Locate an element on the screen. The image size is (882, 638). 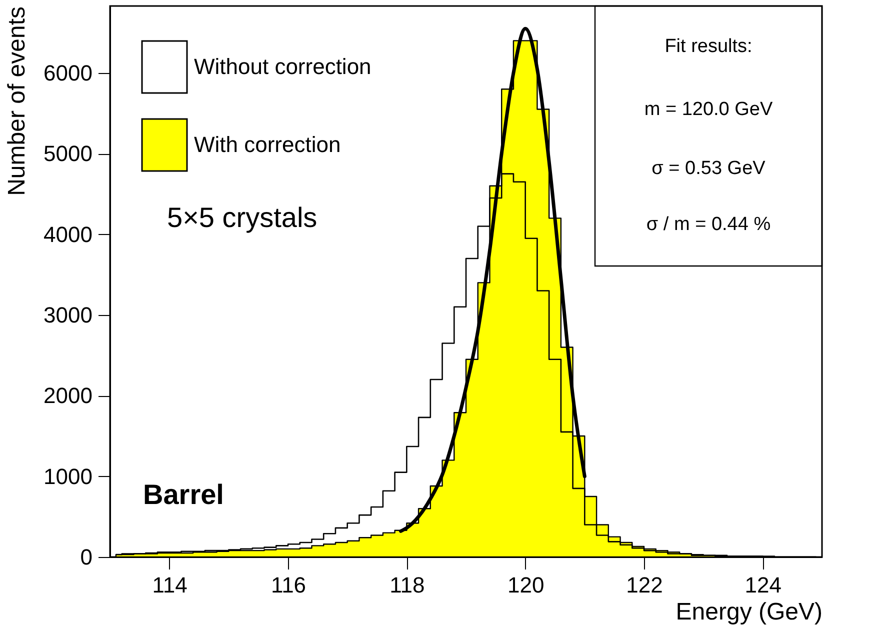
y-tick-label: 6000 is located at coordinates (68, 73).